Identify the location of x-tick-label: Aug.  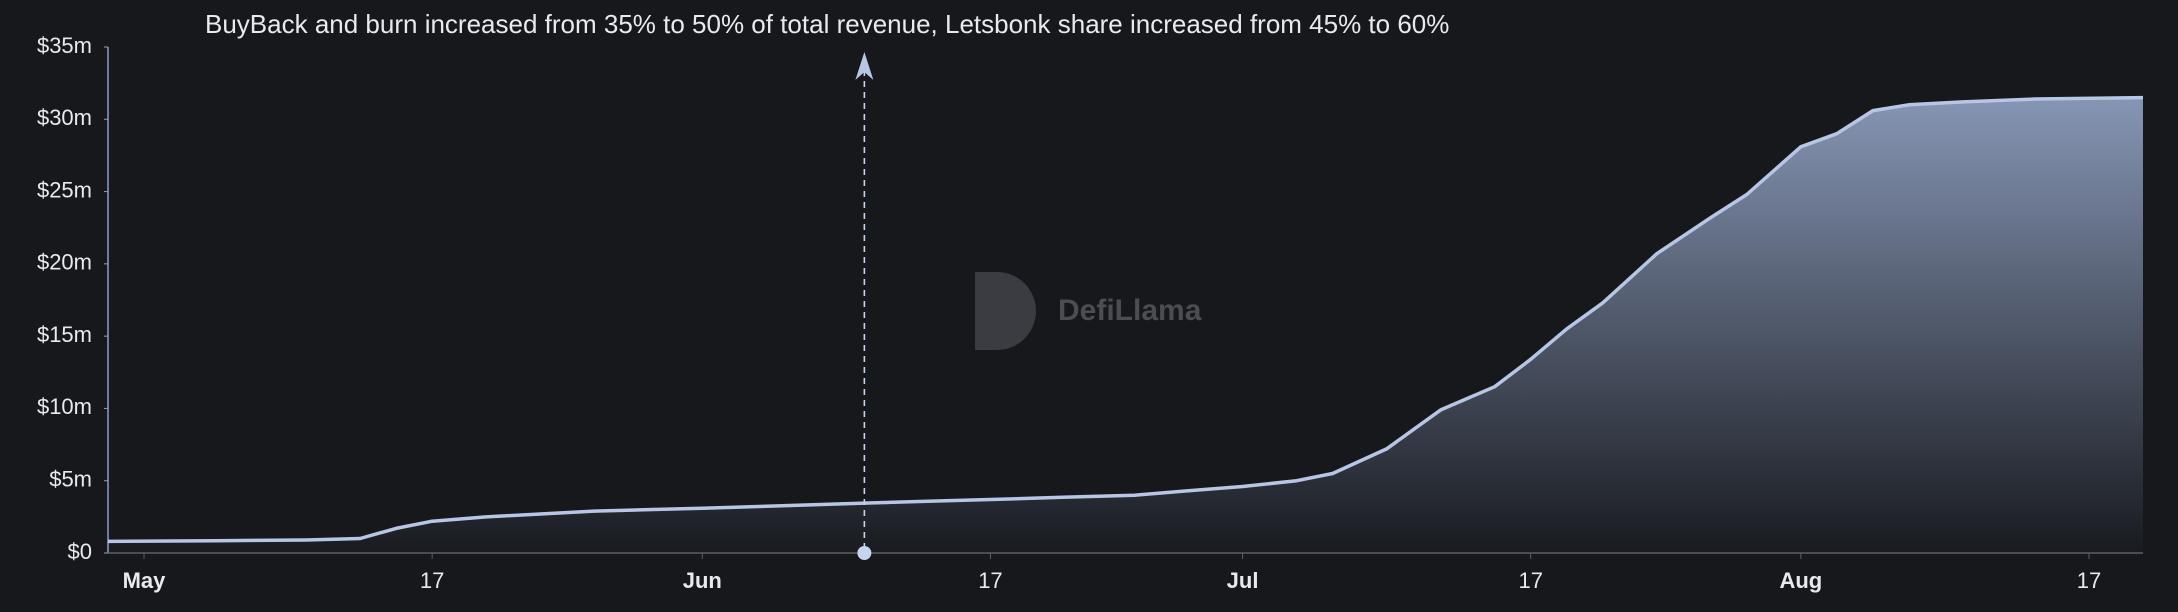
(1800, 580).